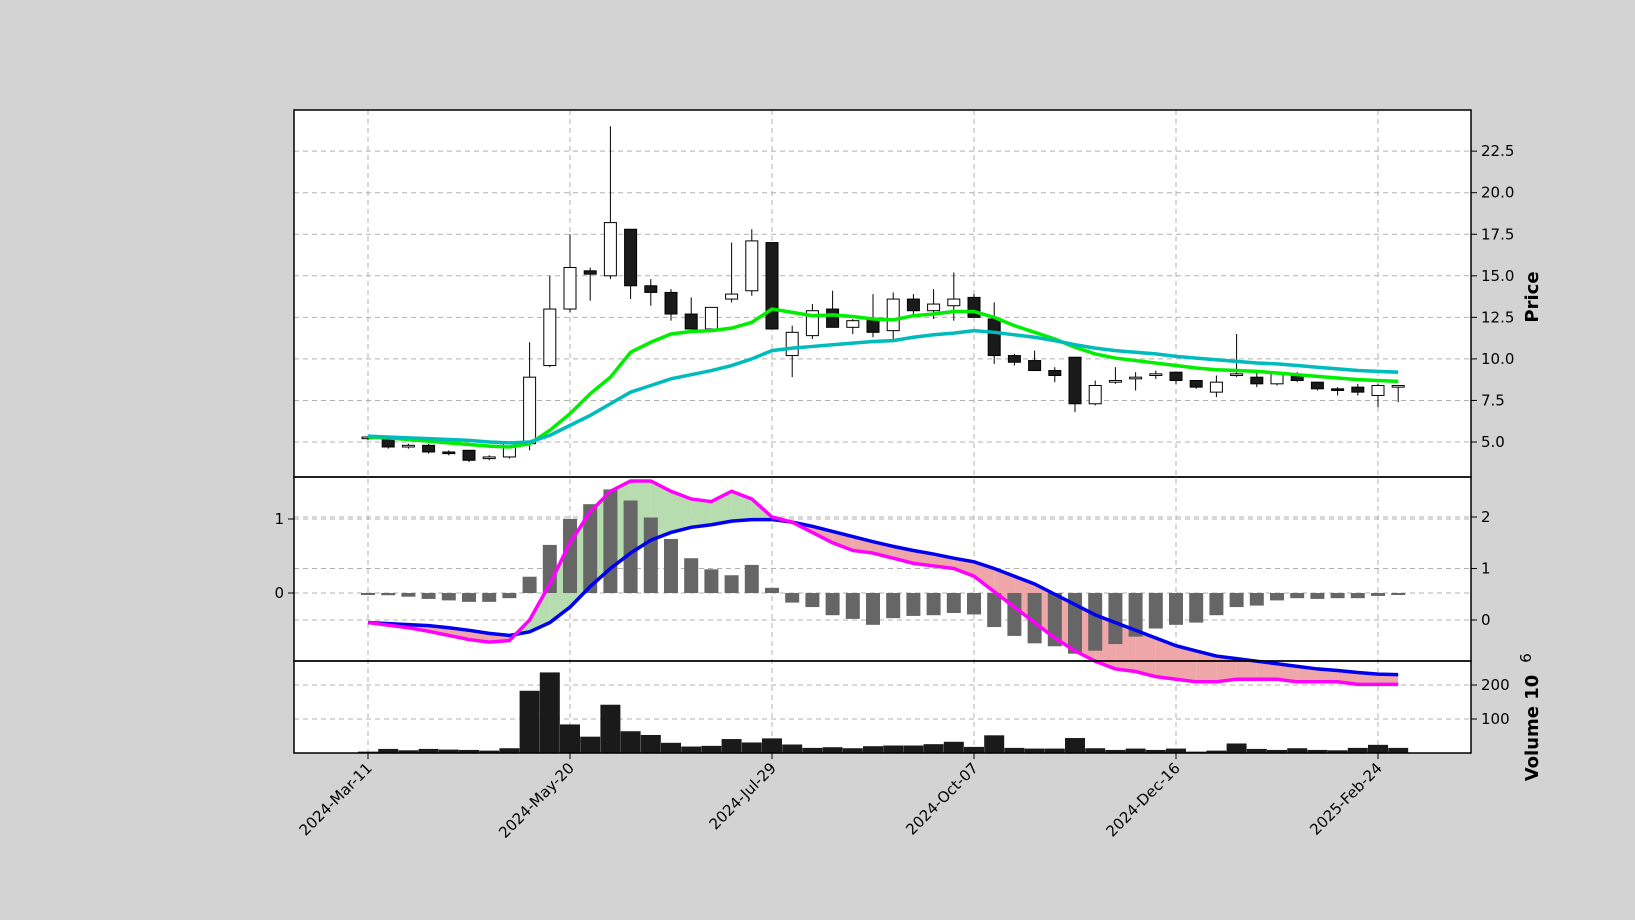 This screenshot has width=1635, height=920. I want to click on price-tick-label: 7.5, so click(1493, 400).